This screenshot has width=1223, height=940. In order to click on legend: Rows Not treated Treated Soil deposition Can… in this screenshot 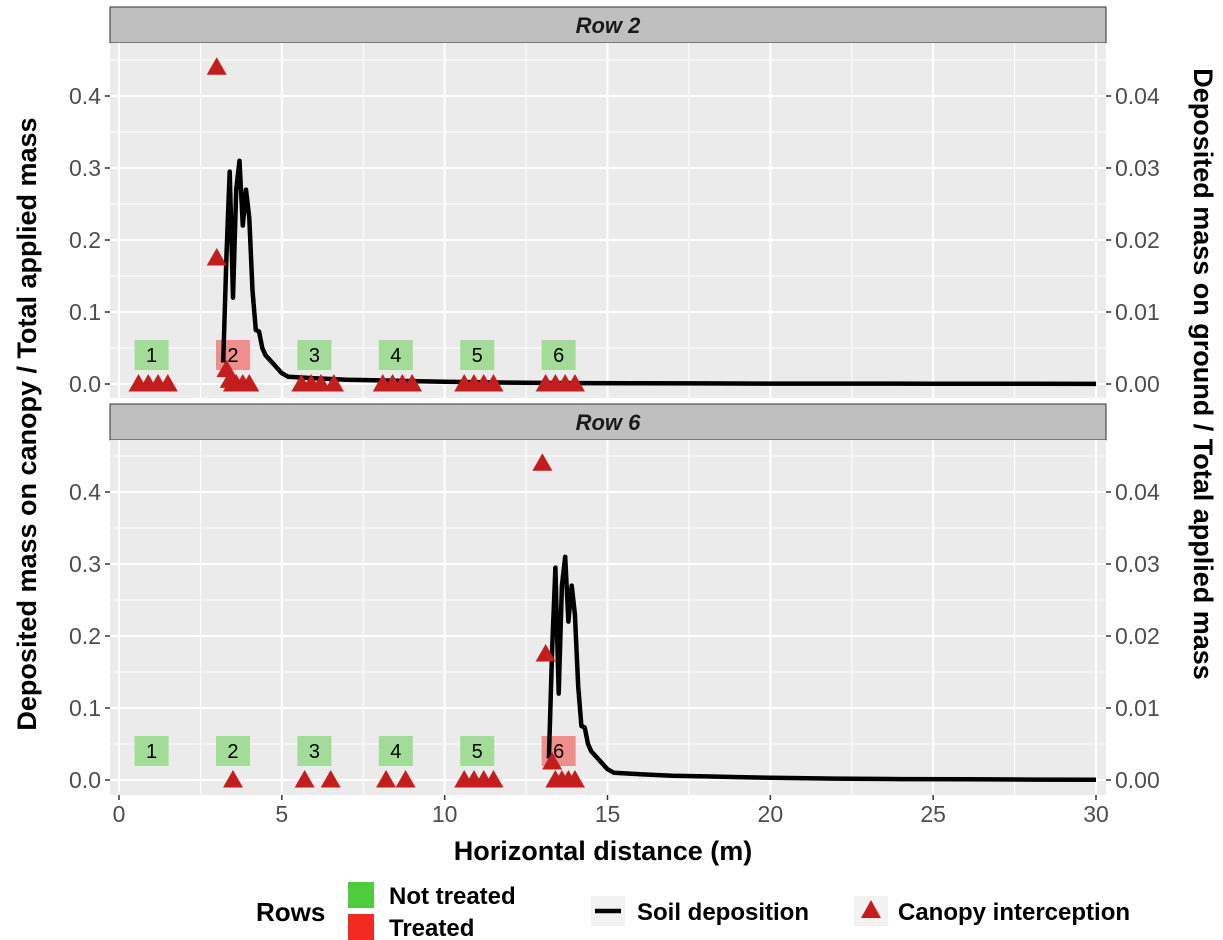, I will do `click(693, 911)`.